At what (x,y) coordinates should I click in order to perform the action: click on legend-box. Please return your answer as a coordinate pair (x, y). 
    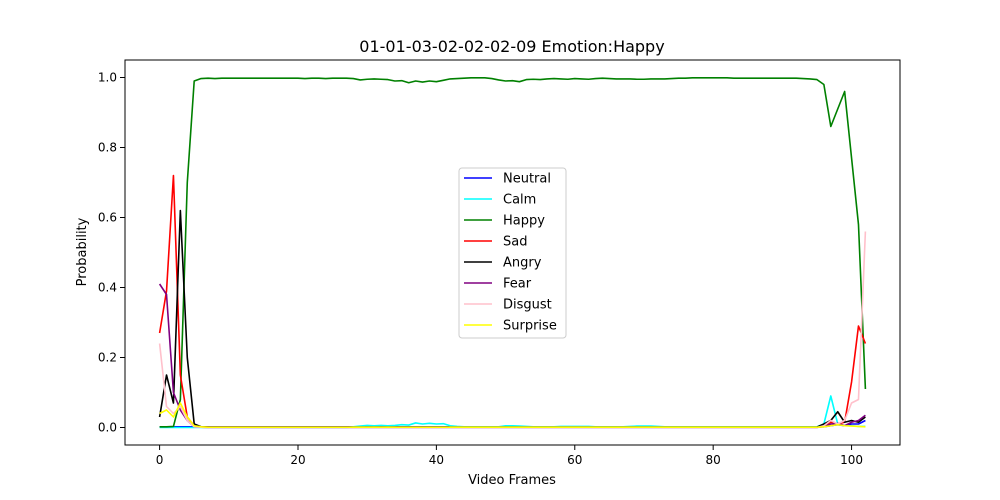
    Looking at the image, I should click on (512, 253).